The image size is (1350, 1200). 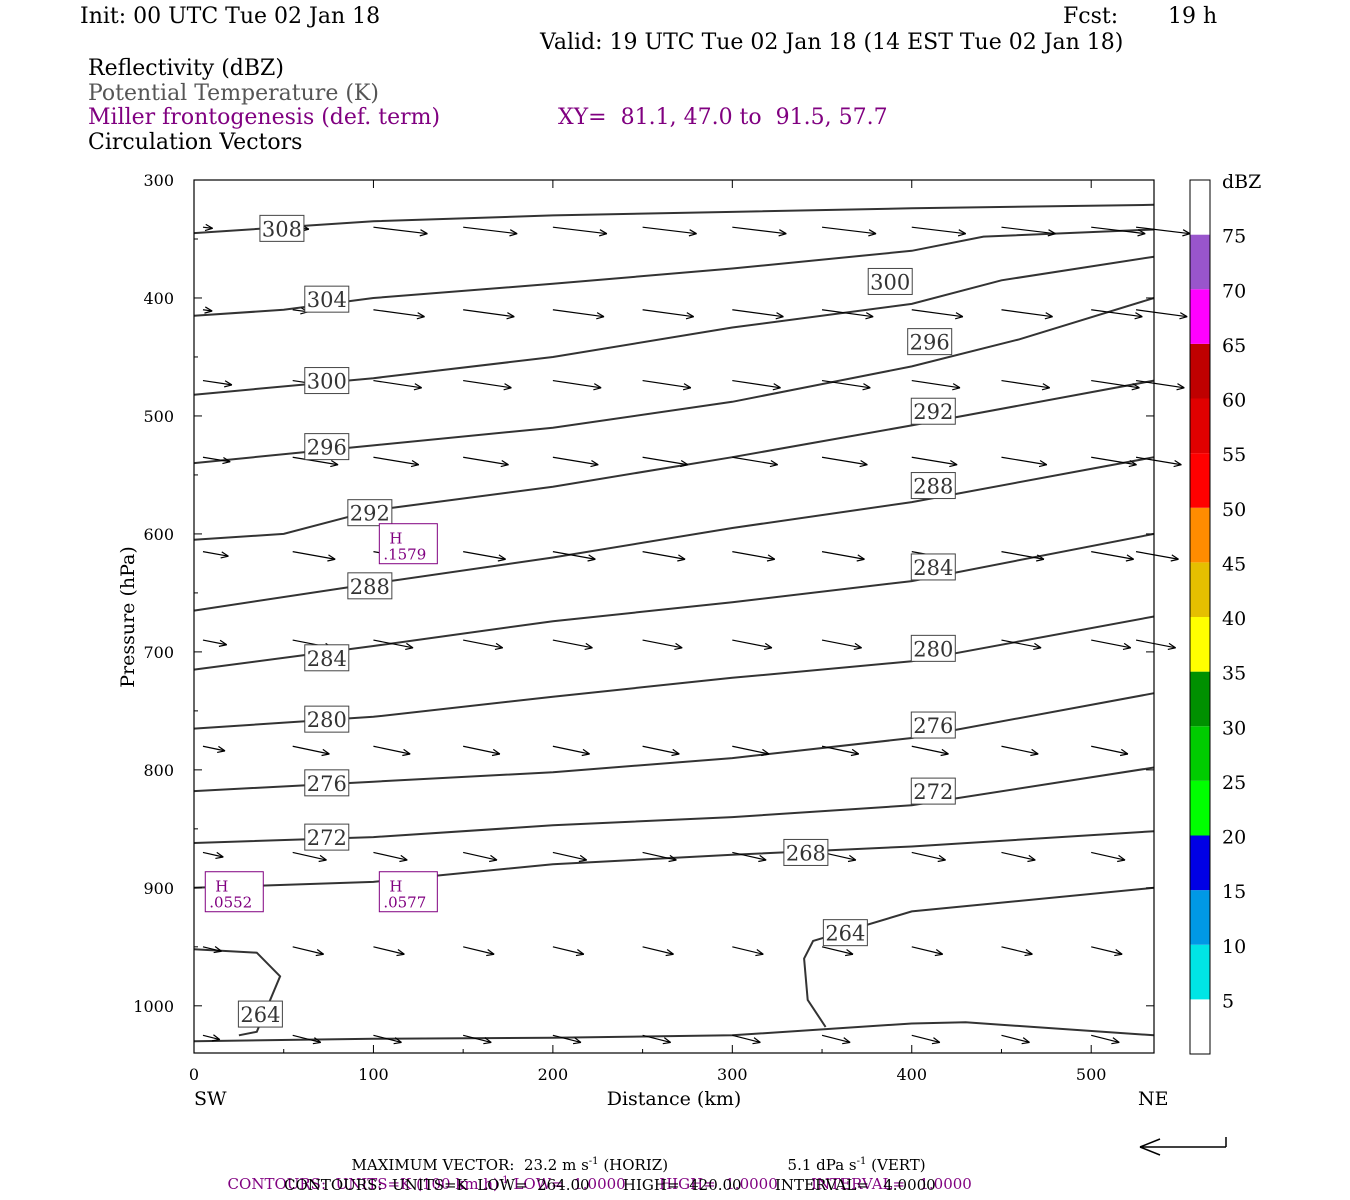 What do you see at coordinates (1234, 401) in the screenshot?
I see `colorbar-level-label: 60` at bounding box center [1234, 401].